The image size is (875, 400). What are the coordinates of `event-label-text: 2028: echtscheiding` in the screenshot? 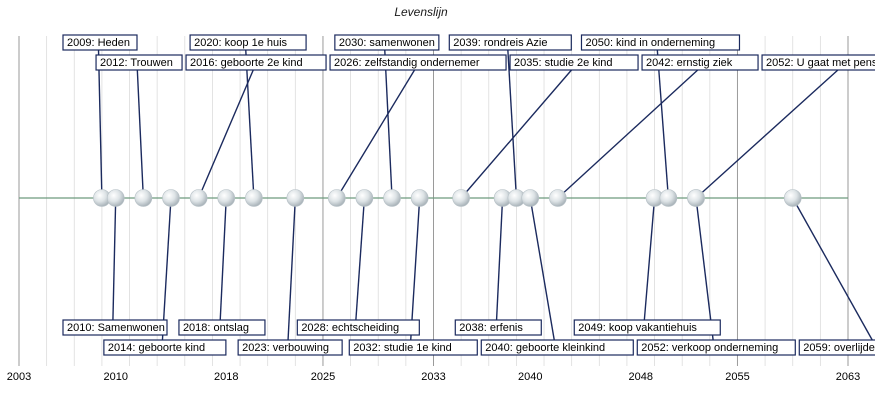 It's located at (350, 328).